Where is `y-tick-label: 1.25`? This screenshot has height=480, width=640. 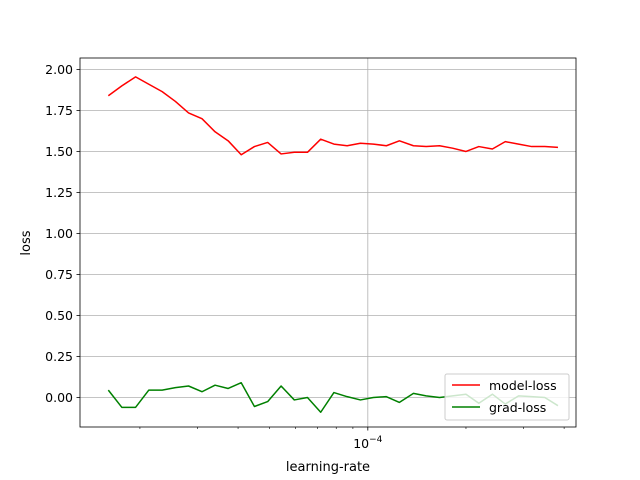 y-tick-label: 1.25 is located at coordinates (59, 192).